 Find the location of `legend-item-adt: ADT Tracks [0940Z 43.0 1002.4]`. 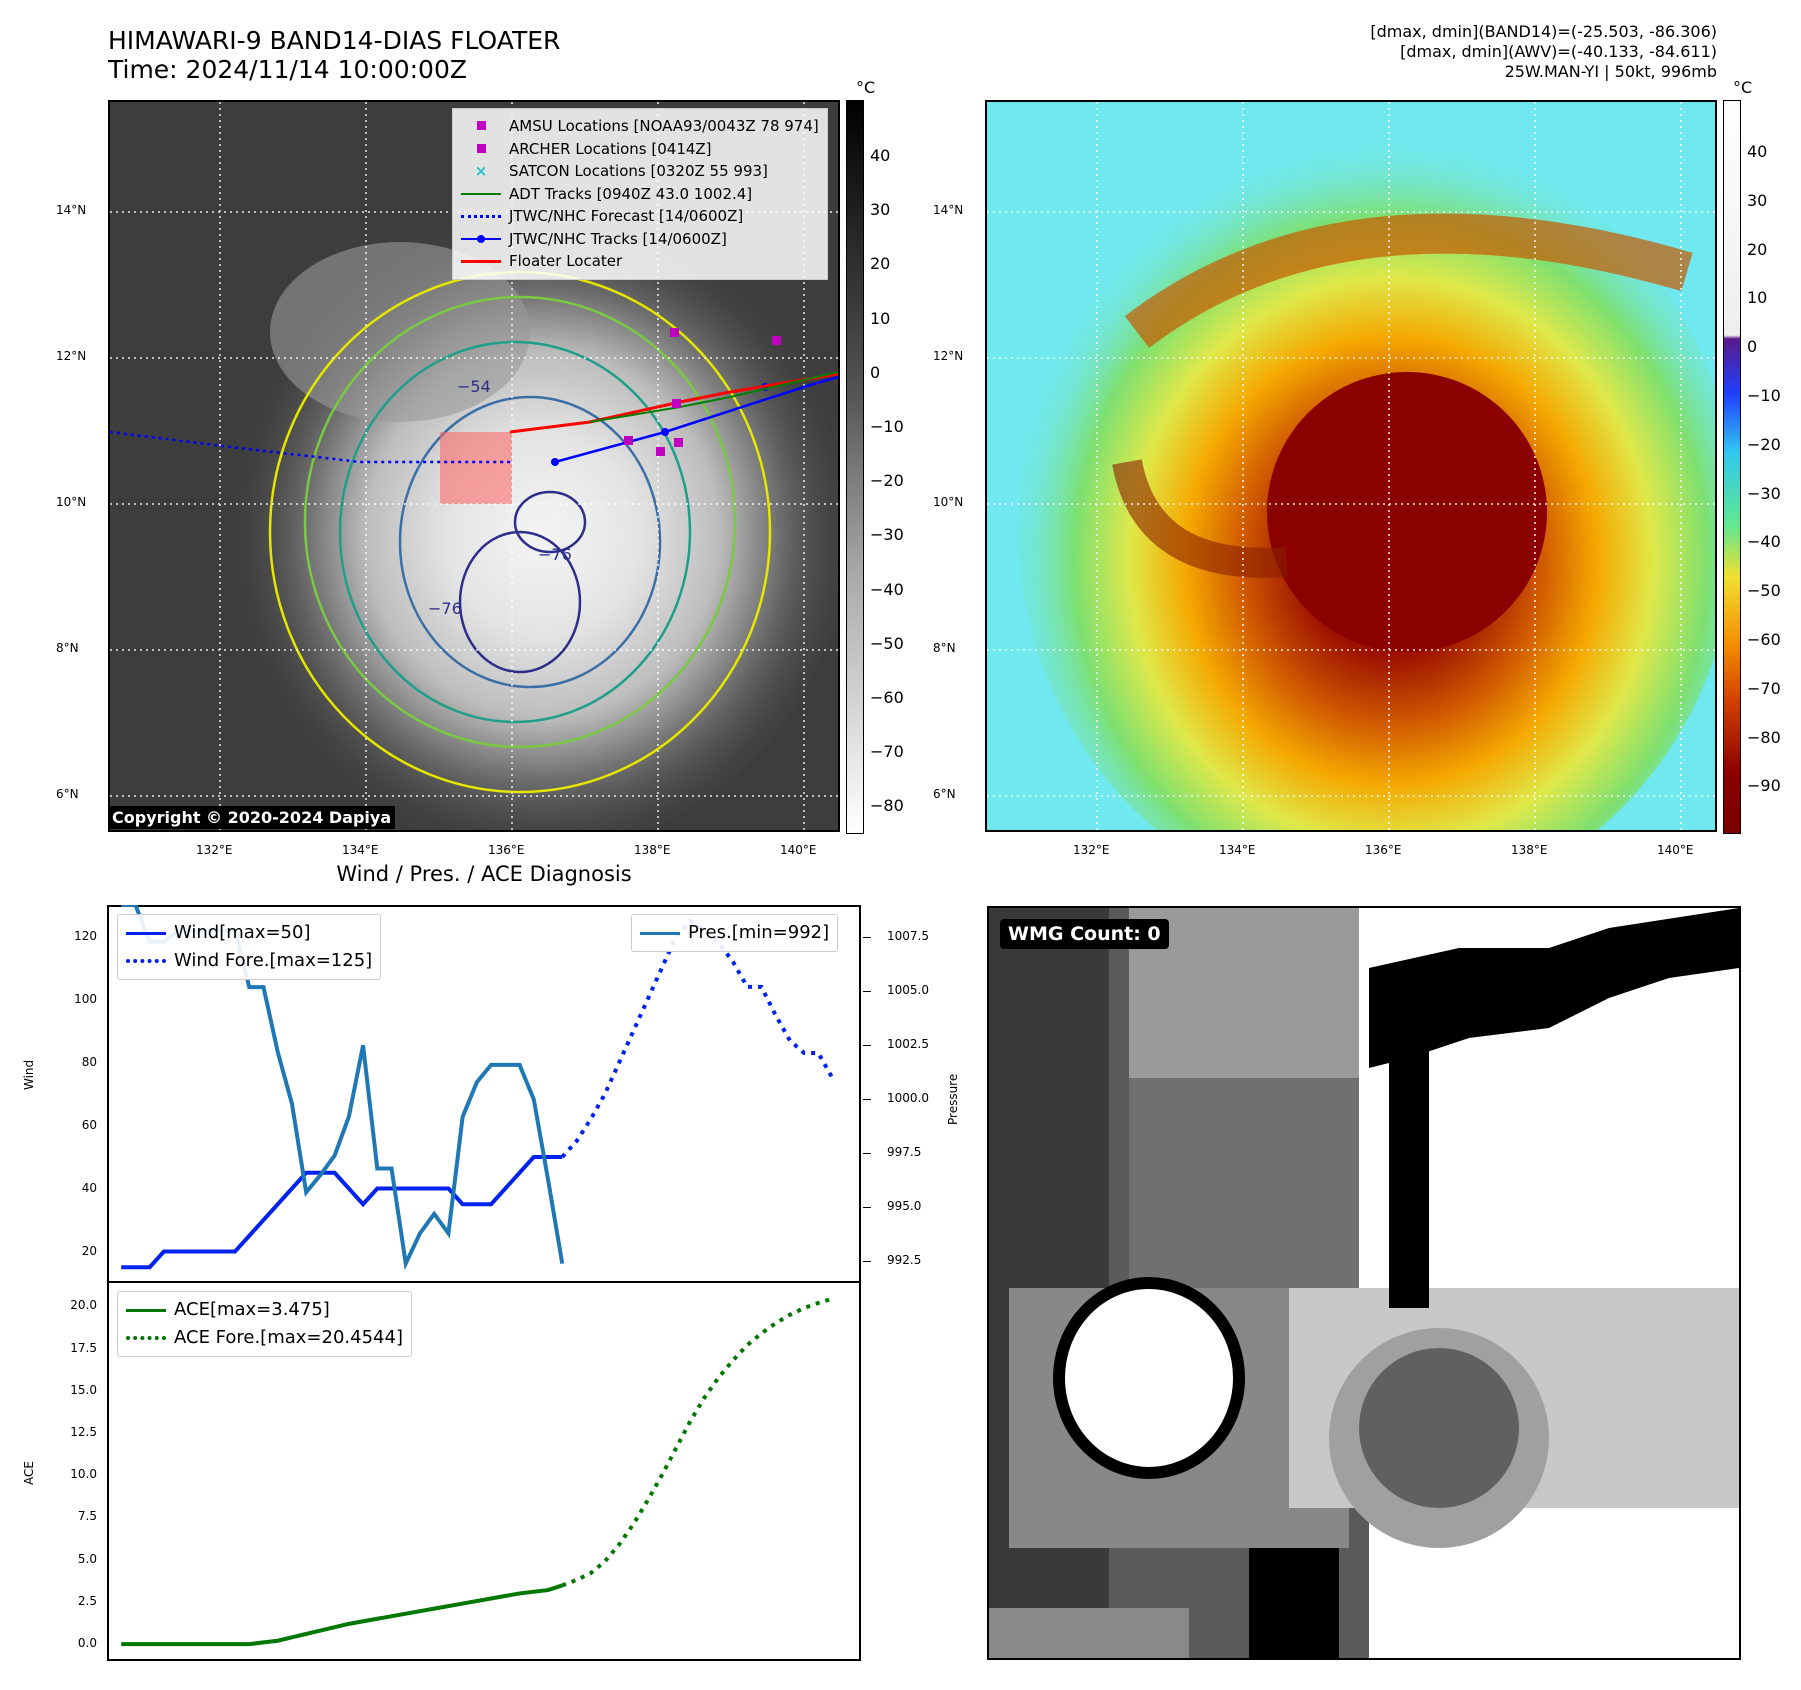

legend-item-adt: ADT Tracks [0940Z 43.0 1002.4] is located at coordinates (640, 194).